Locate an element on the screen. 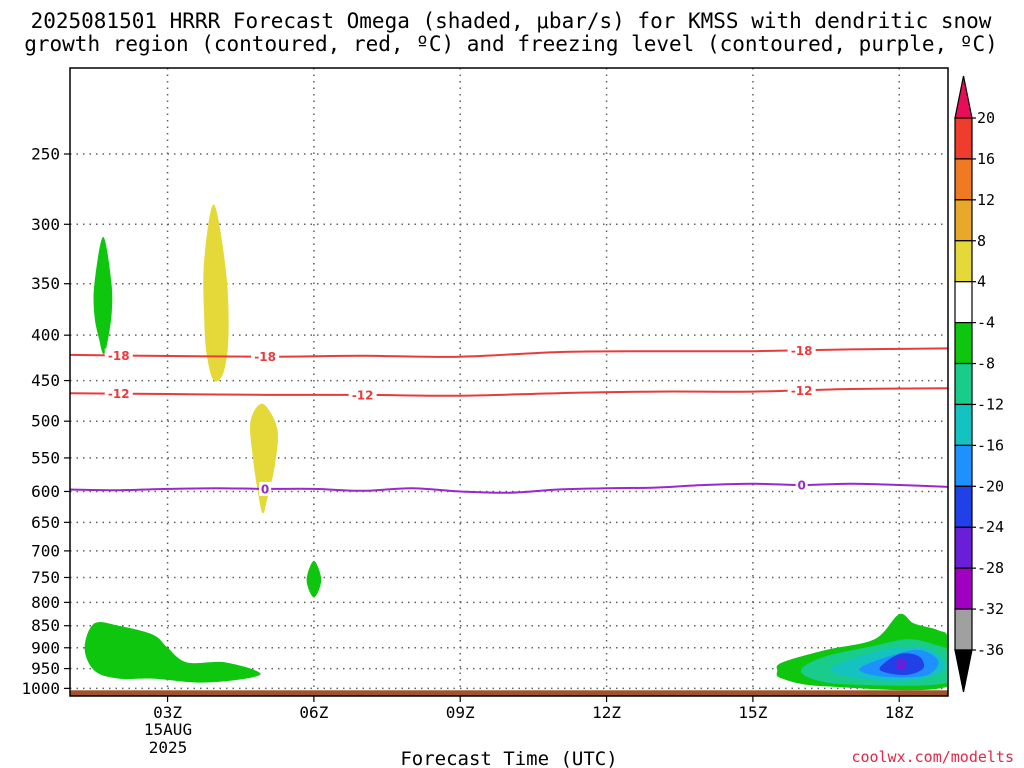  x-axis-time: 03Z 06Z 09Z 12Z 15Z 18Z is located at coordinates (533, 709).